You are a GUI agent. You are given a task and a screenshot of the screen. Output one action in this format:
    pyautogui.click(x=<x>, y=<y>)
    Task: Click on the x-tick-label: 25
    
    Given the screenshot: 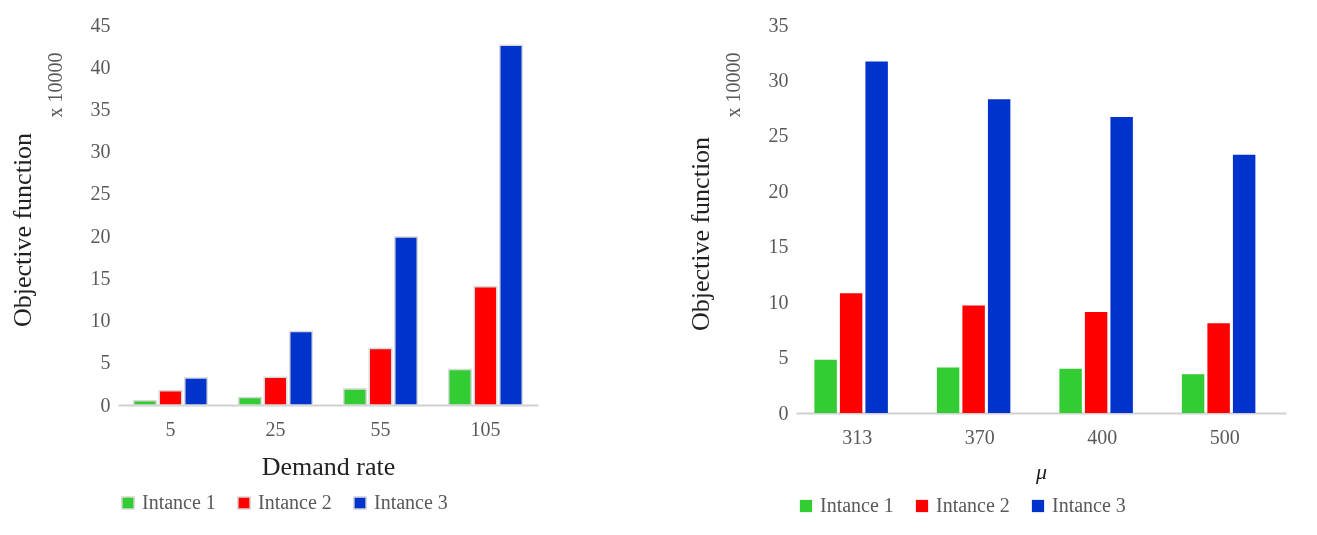 What is the action you would take?
    pyautogui.click(x=275, y=428)
    